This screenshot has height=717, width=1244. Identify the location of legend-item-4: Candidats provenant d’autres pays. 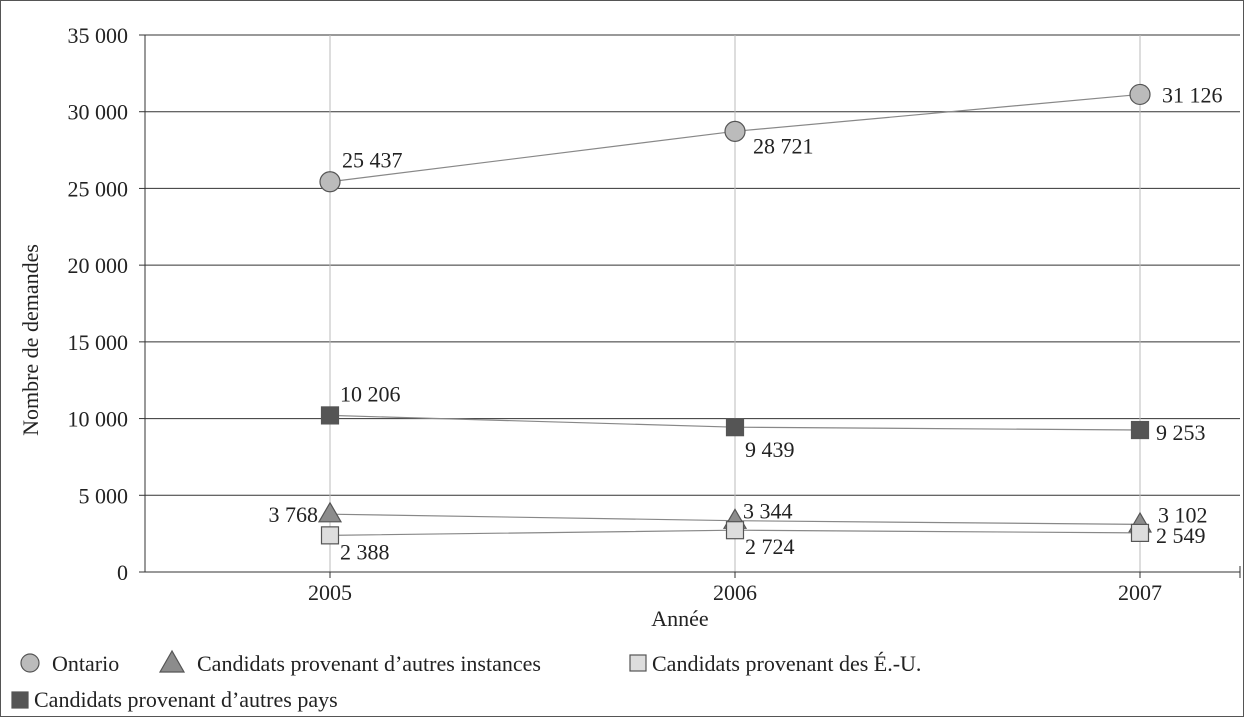
(174, 699).